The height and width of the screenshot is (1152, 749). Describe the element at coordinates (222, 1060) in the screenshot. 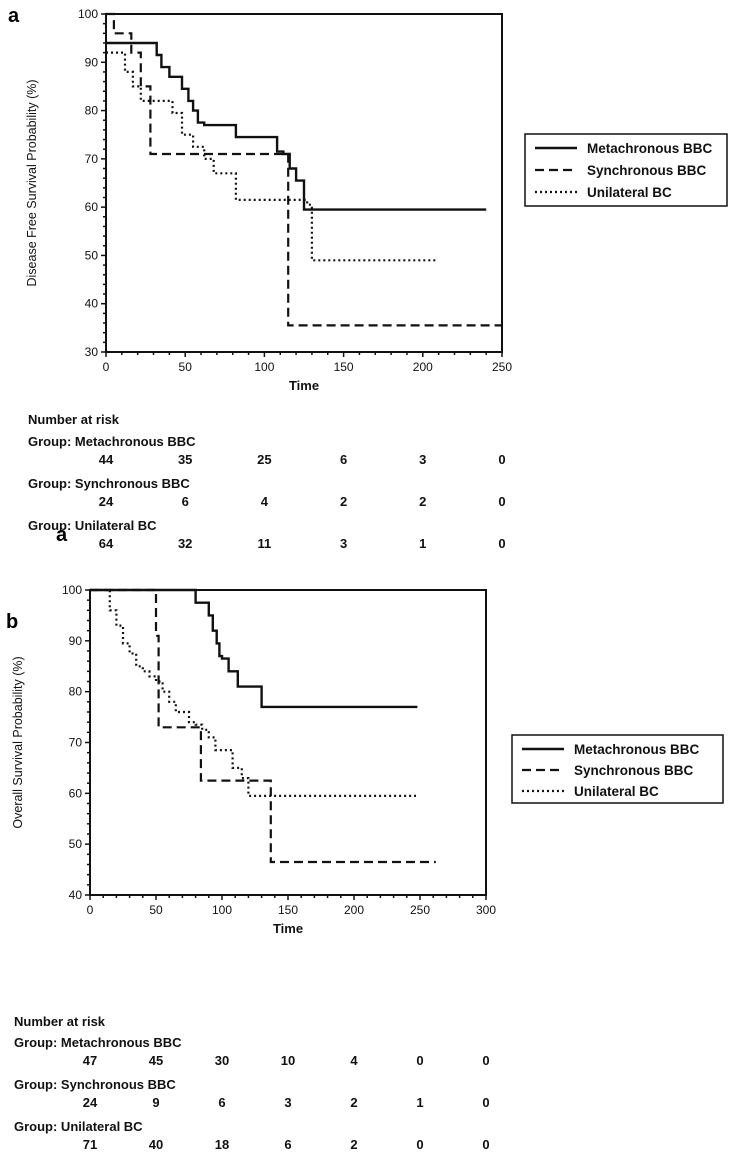

I see `risk-value: 30` at that location.